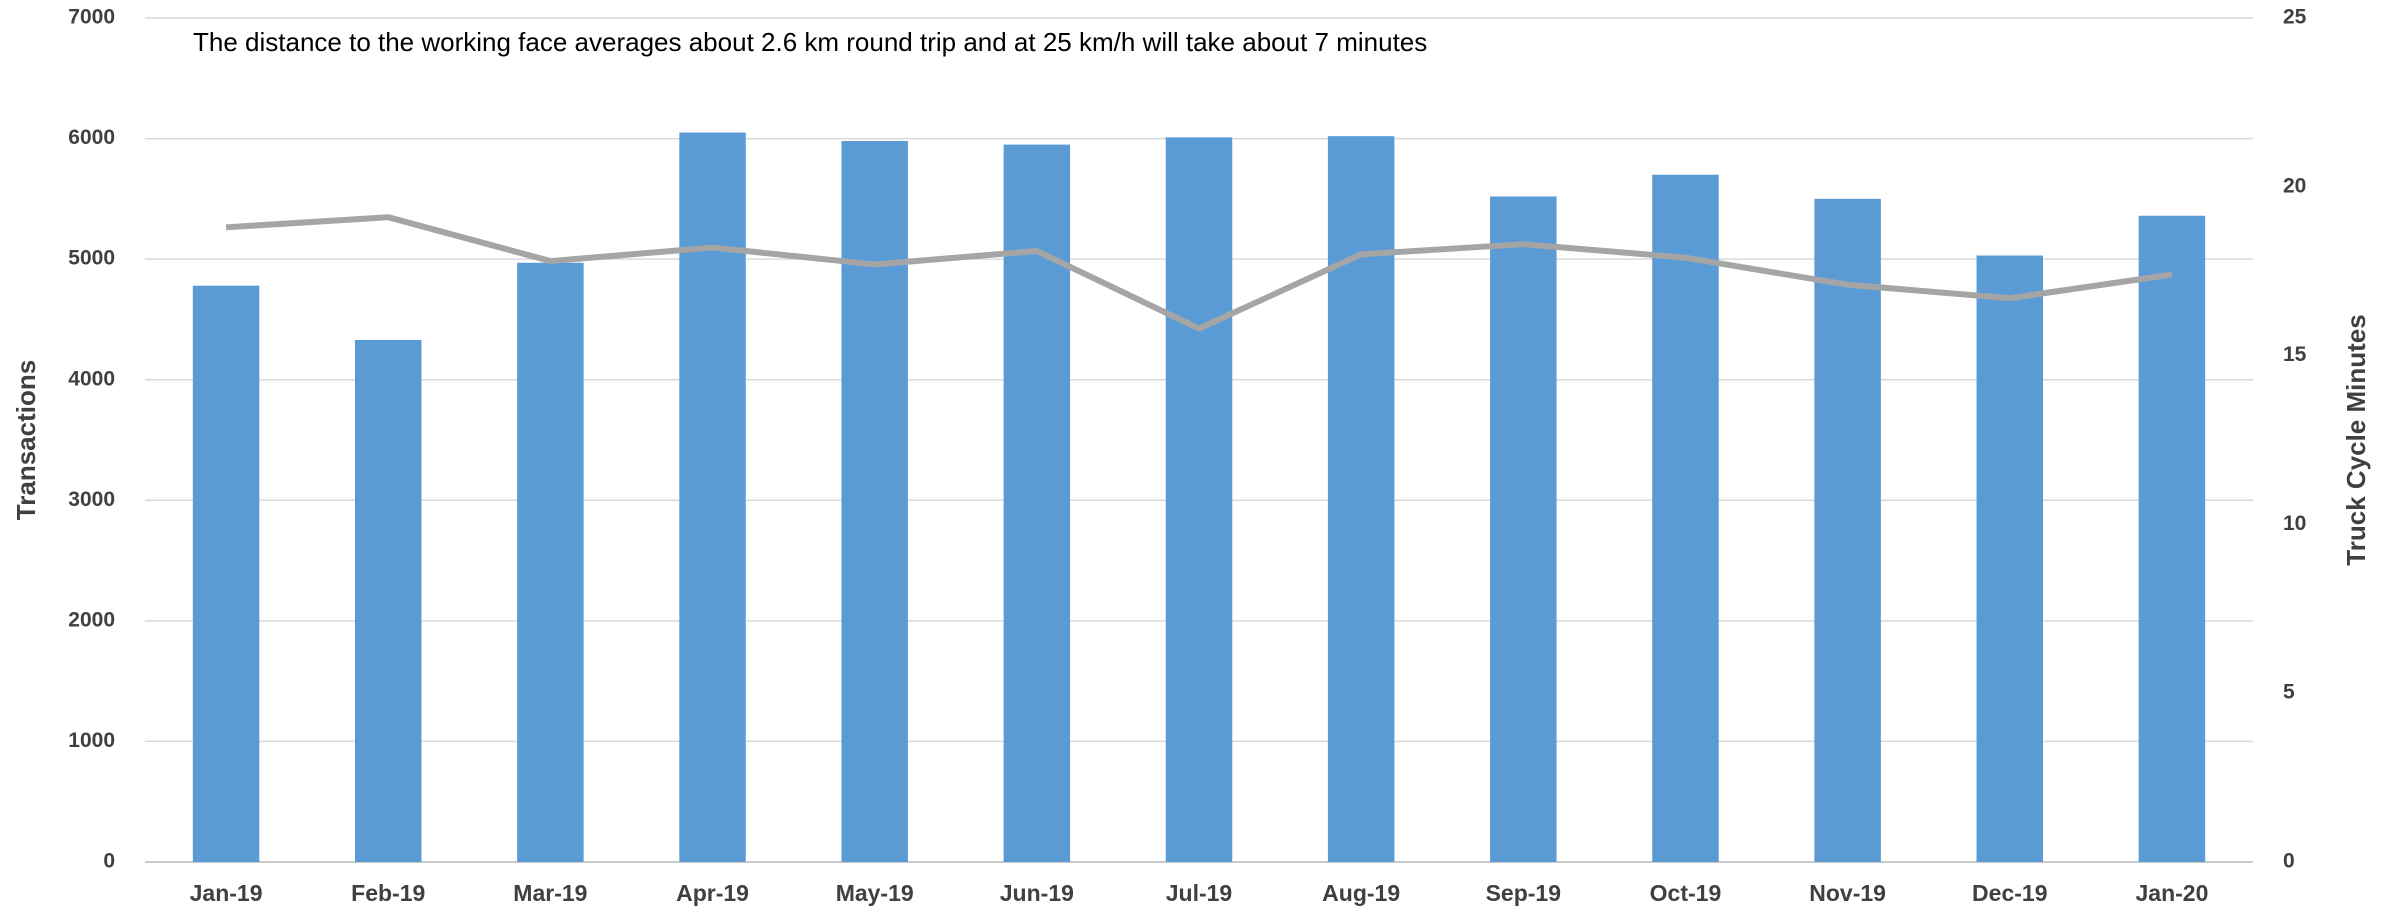  I want to click on x-tick-label: Apr-19, so click(712, 893).